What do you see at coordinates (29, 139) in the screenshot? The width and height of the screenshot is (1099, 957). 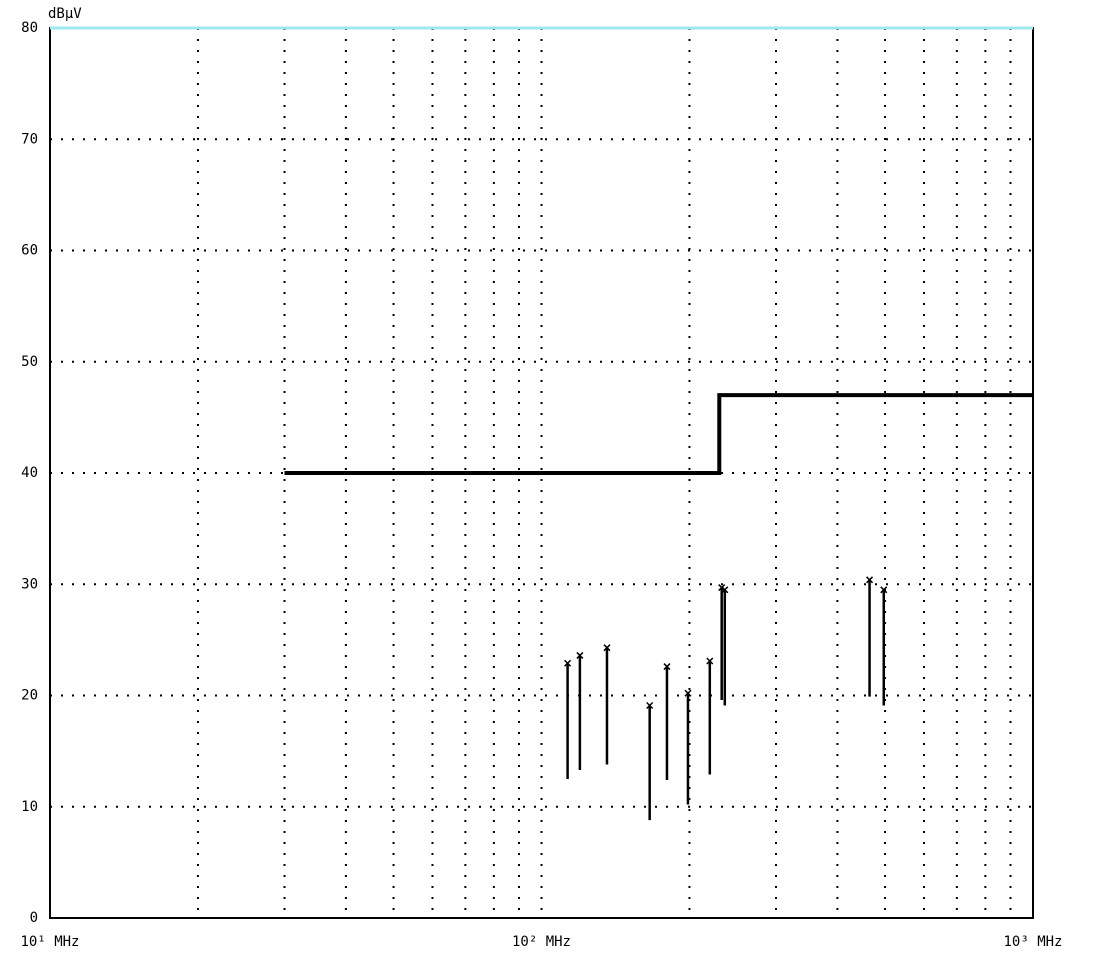 I see `y-tick-label: 70` at bounding box center [29, 139].